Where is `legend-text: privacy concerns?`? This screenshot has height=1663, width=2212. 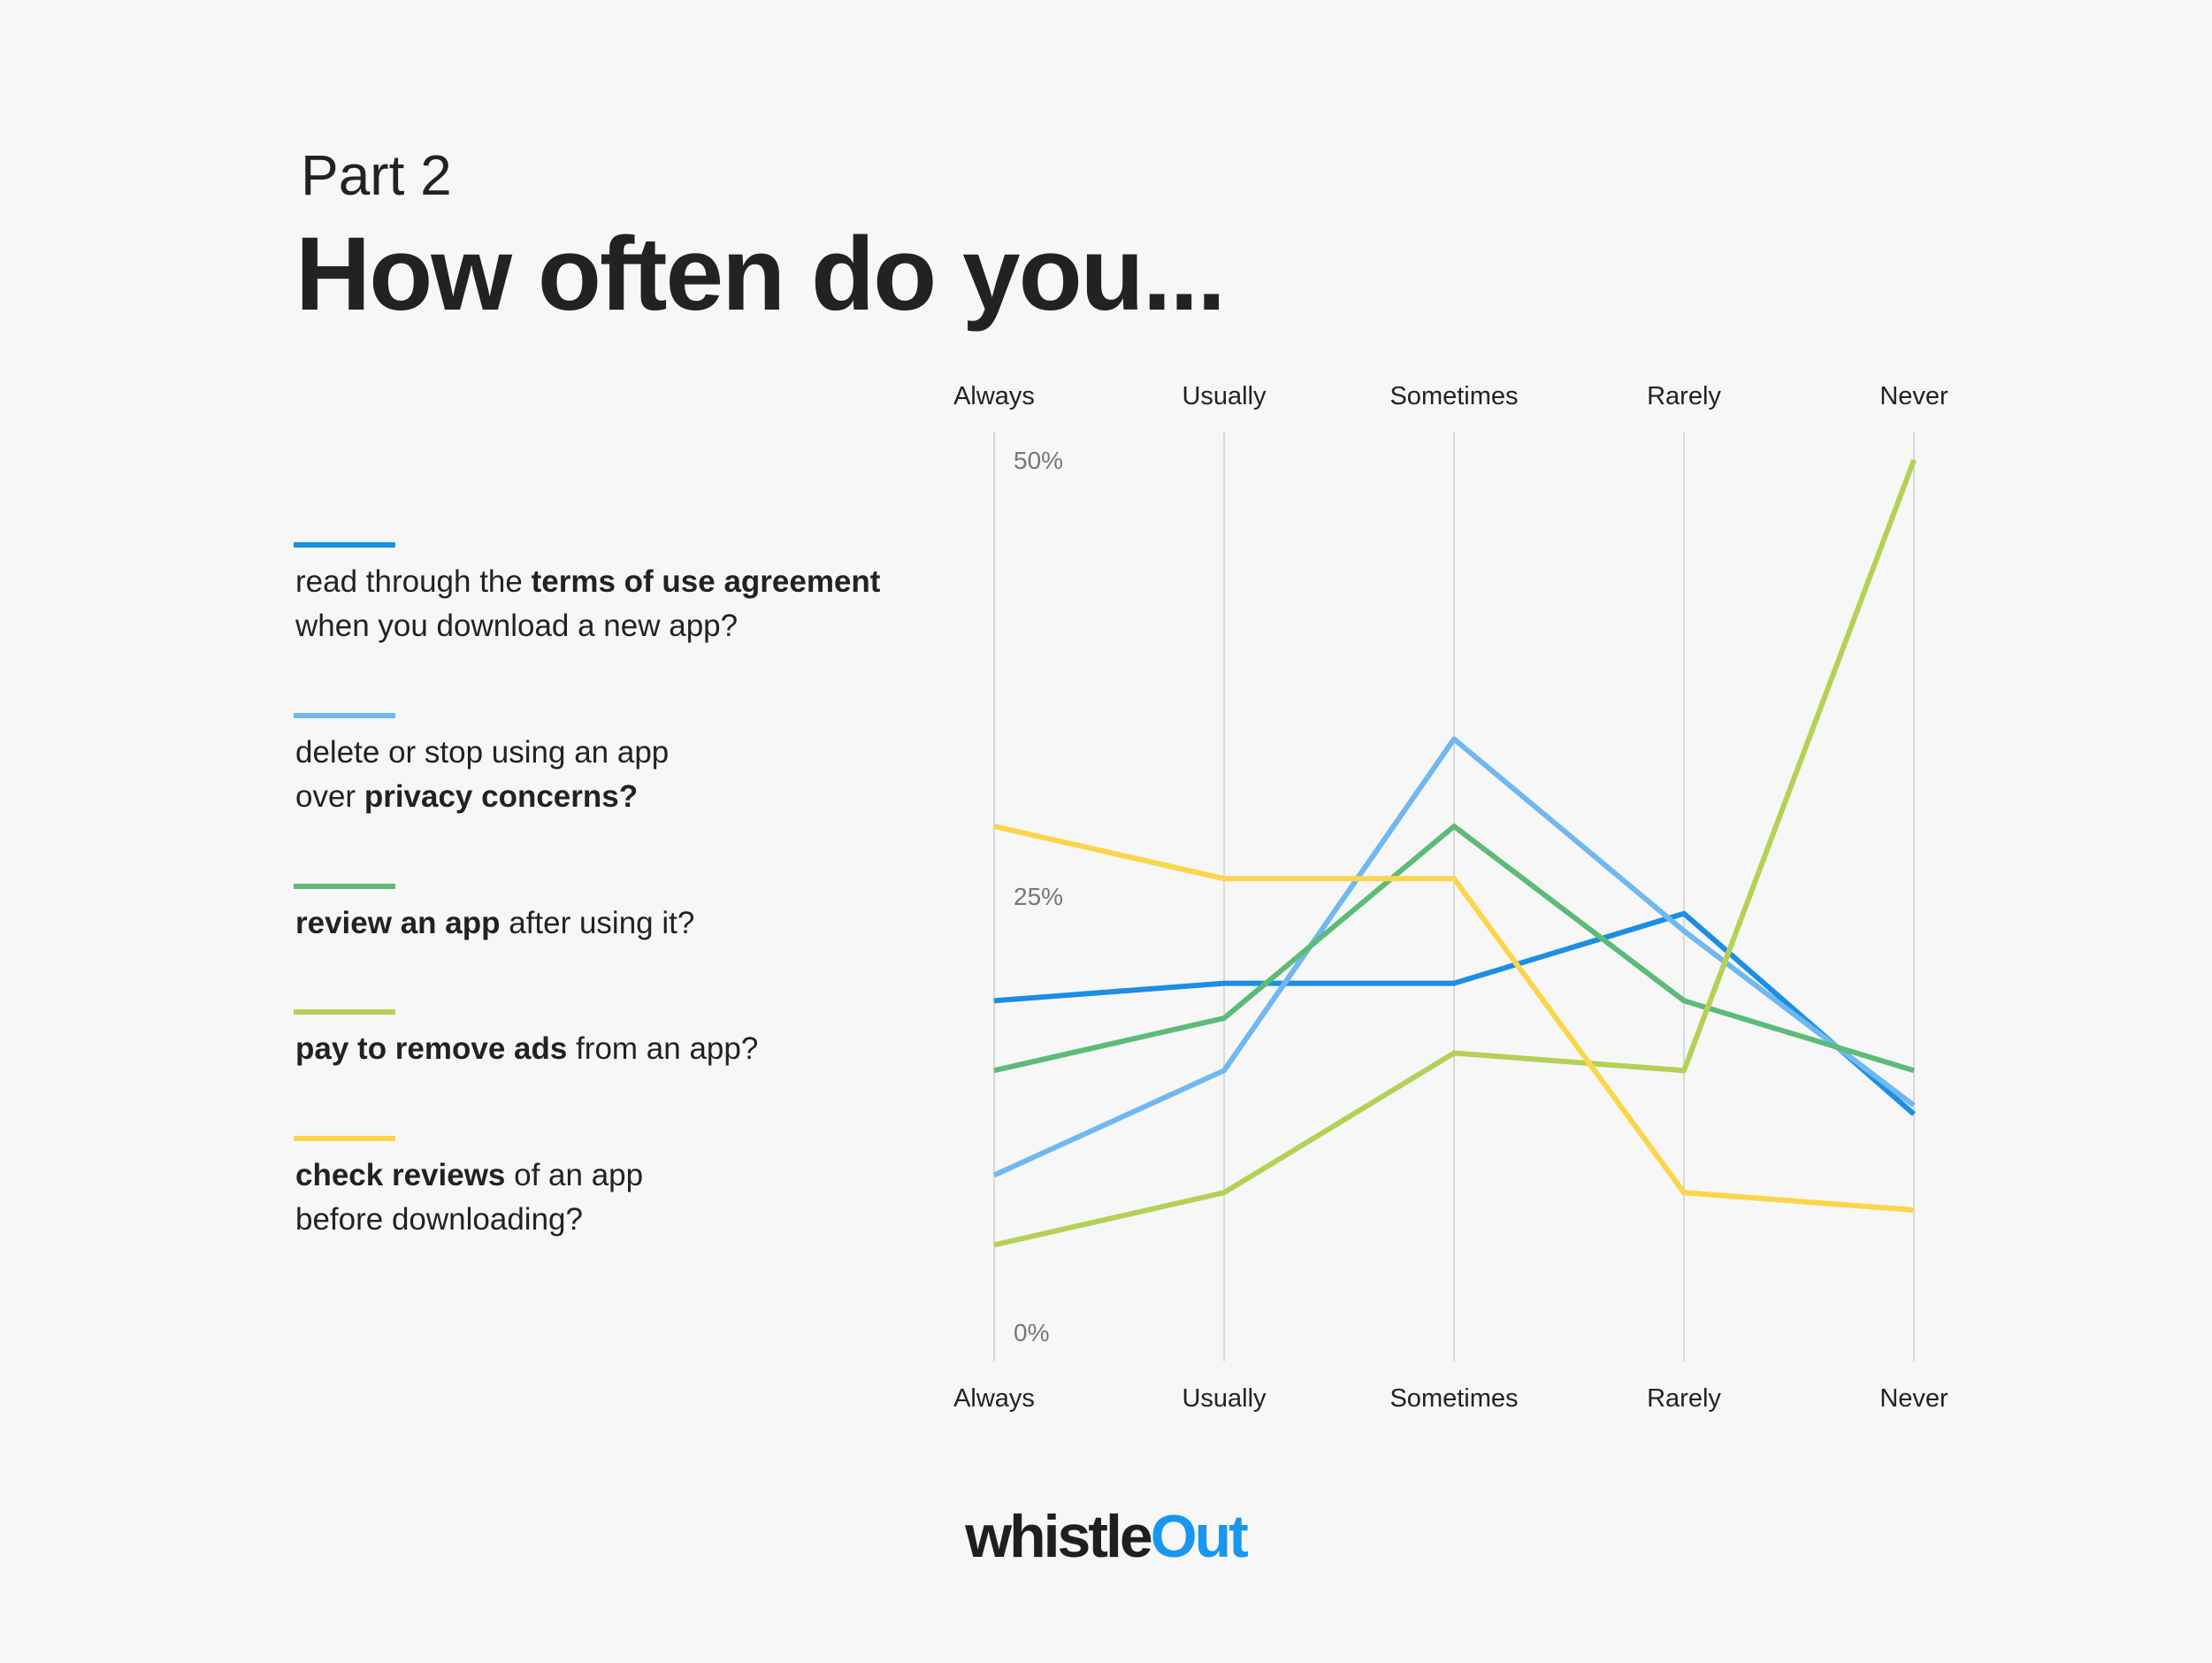 legend-text: privacy concerns? is located at coordinates (501, 797).